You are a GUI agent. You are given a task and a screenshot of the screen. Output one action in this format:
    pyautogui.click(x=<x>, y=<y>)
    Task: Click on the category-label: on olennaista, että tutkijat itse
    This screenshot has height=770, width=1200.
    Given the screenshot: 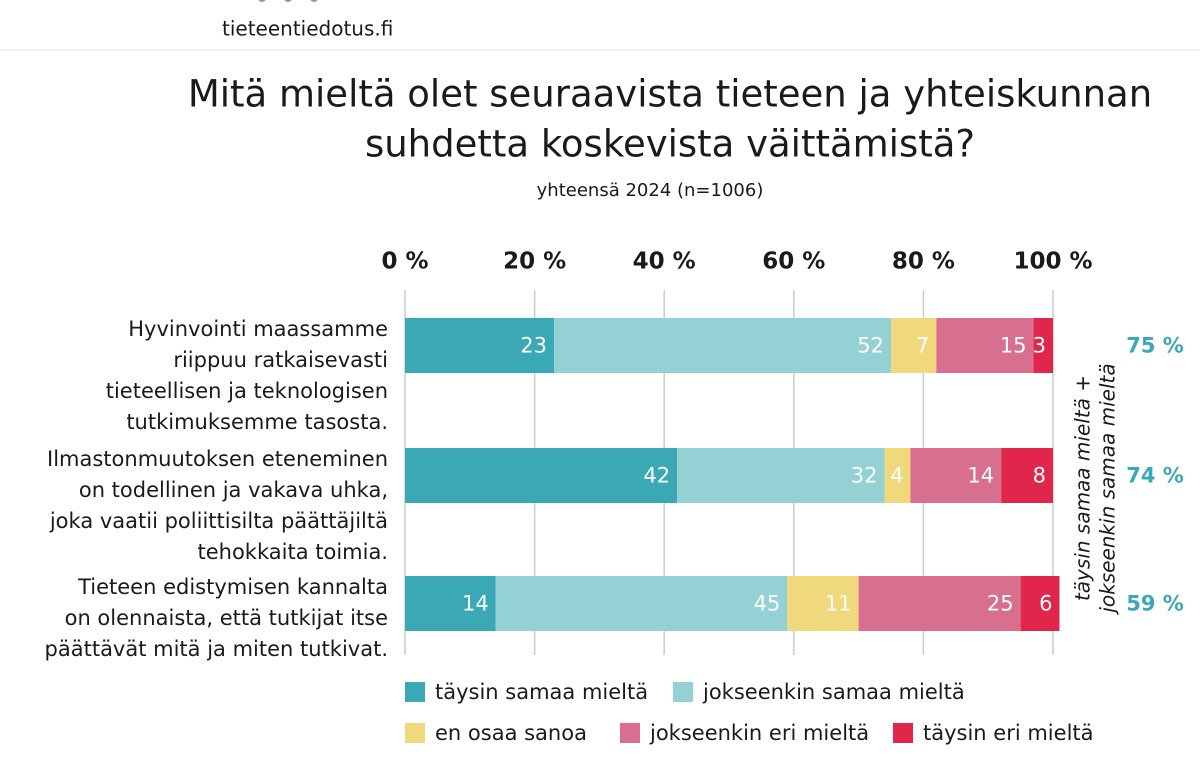 What is the action you would take?
    pyautogui.click(x=226, y=618)
    